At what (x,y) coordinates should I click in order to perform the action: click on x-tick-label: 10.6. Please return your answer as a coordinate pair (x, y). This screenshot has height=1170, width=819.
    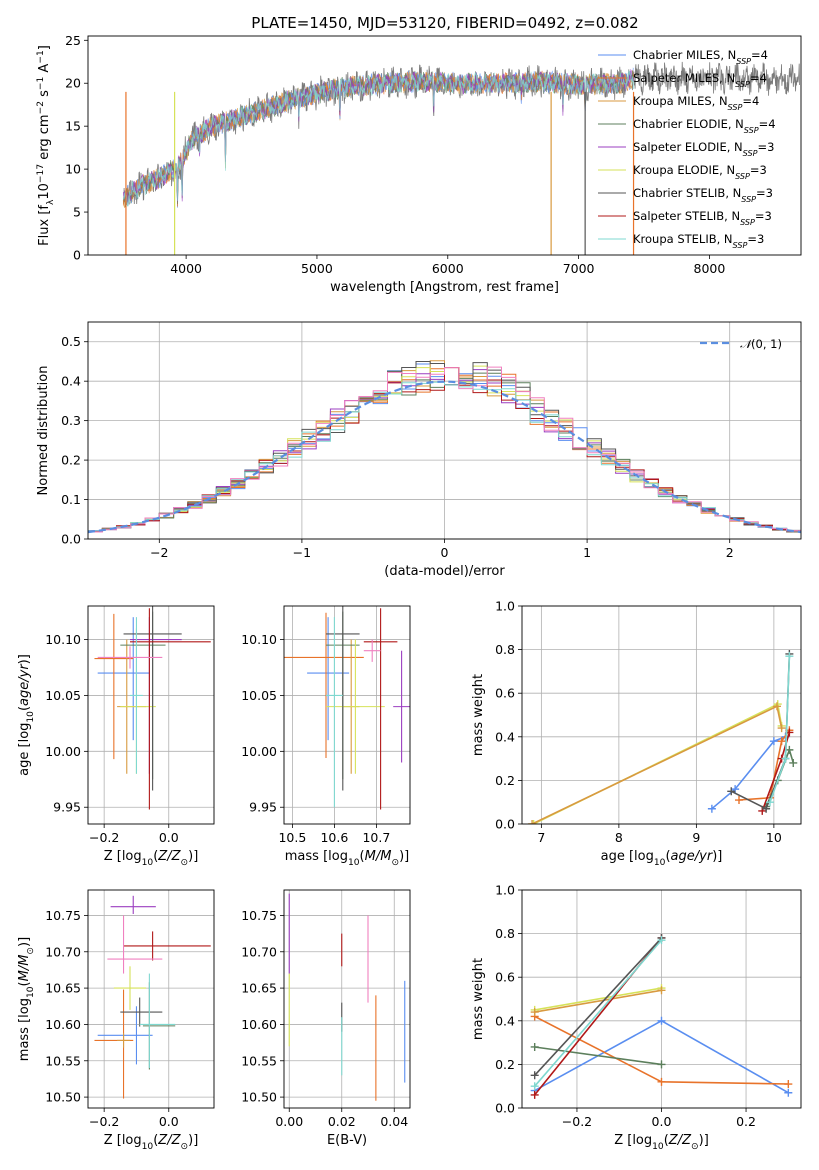
    Looking at the image, I should click on (334, 837).